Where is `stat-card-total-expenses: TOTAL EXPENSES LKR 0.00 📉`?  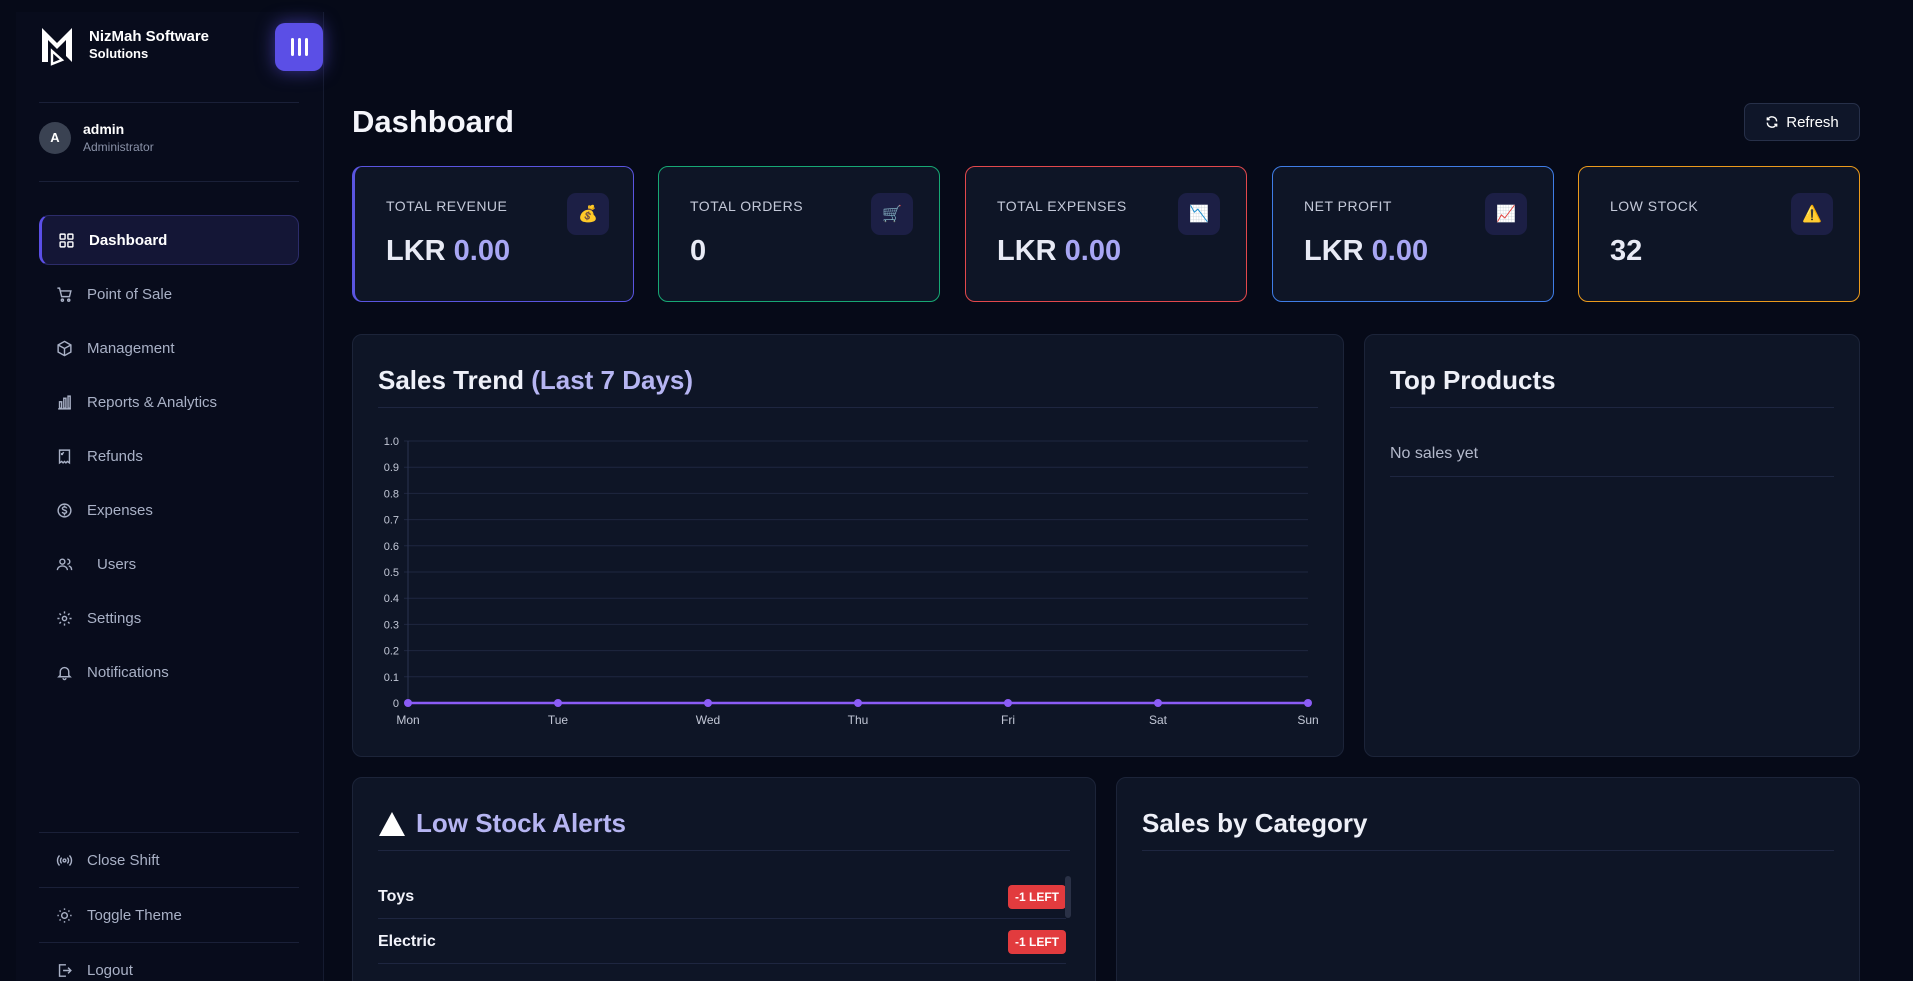 stat-card-total-expenses: TOTAL EXPENSES LKR 0.00 📉 is located at coordinates (1106, 234).